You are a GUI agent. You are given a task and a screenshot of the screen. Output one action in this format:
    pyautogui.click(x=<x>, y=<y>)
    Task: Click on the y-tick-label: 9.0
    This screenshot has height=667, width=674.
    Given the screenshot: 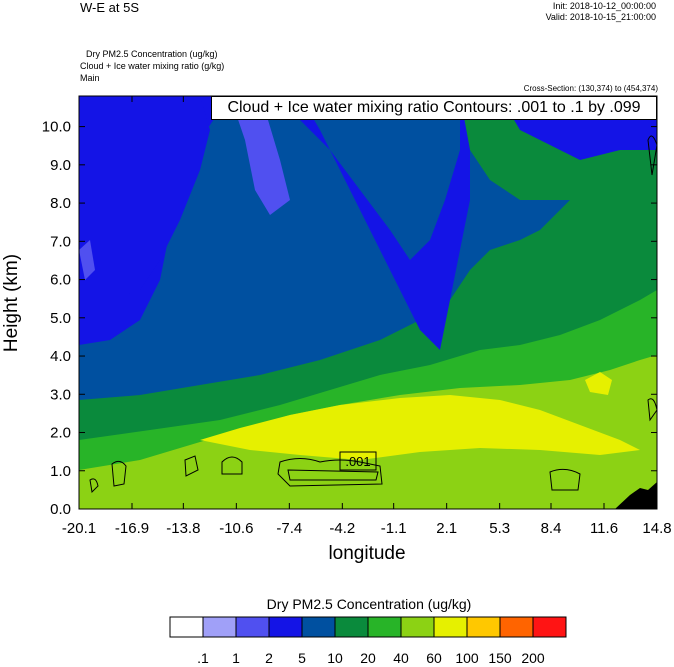 What is the action you would take?
    pyautogui.click(x=60, y=165)
    